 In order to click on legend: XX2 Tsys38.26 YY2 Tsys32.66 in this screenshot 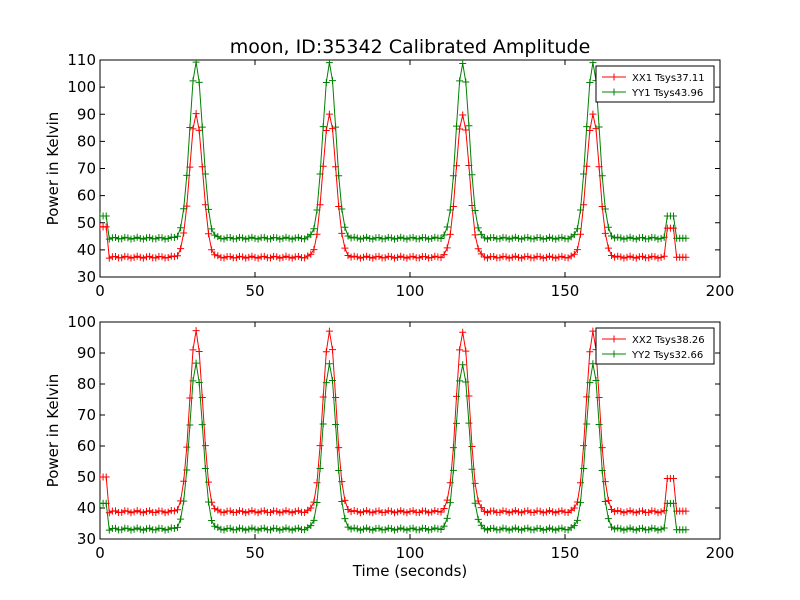, I will do `click(655, 346)`.